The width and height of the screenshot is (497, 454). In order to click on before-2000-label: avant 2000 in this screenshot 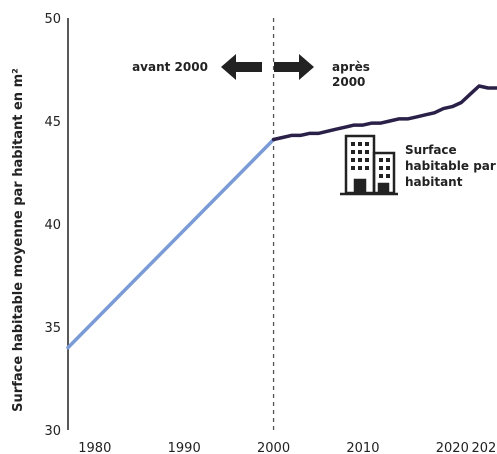, I will do `click(170, 67)`.